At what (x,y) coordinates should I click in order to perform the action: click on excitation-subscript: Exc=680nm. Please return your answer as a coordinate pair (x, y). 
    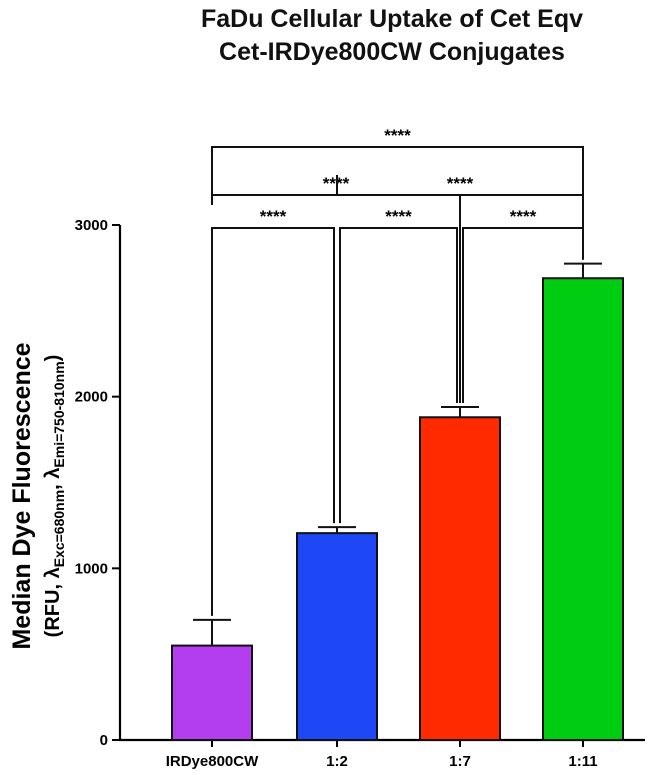
    Looking at the image, I should click on (59, 528).